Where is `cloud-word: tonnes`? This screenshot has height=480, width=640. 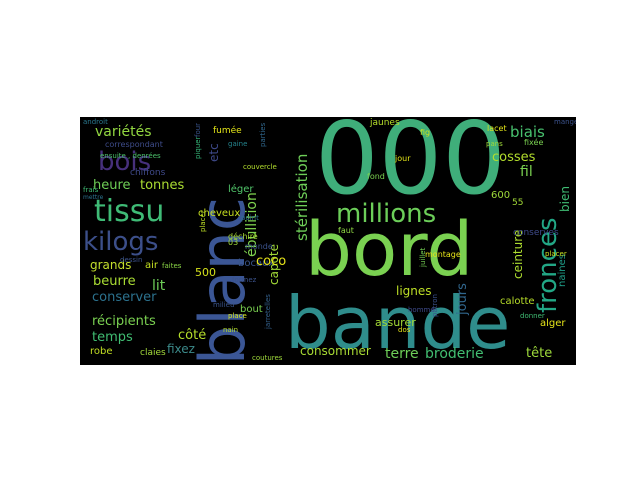
cloud-word: tonnes is located at coordinates (162, 185).